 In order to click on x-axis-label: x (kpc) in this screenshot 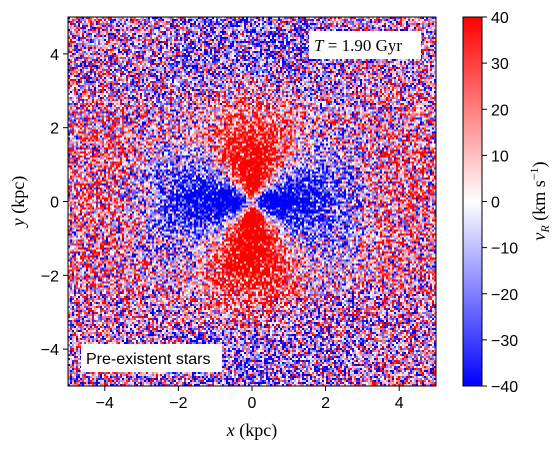, I will do `click(251, 430)`.